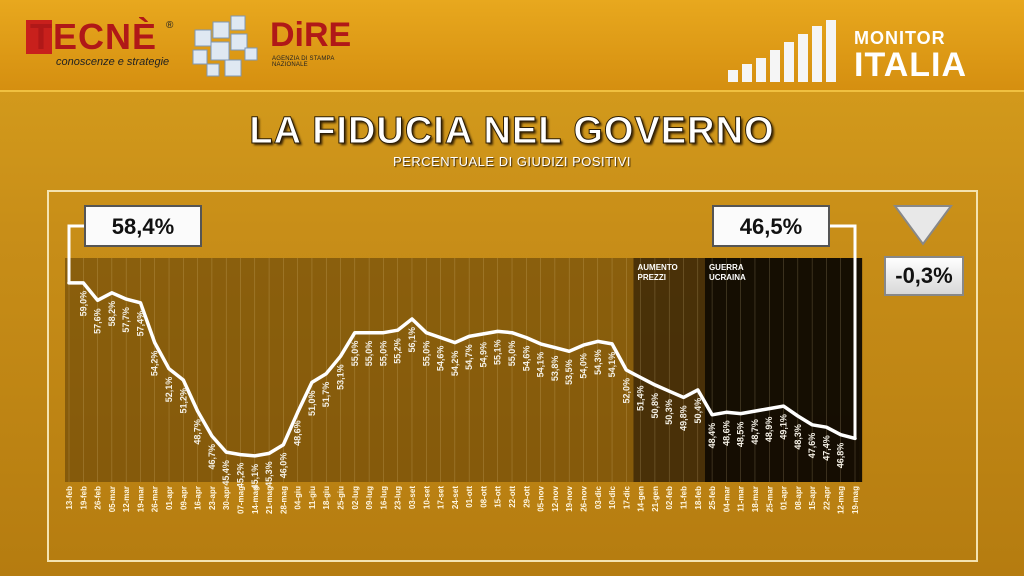  I want to click on x-tick-label: 28-mag, so click(283, 500).